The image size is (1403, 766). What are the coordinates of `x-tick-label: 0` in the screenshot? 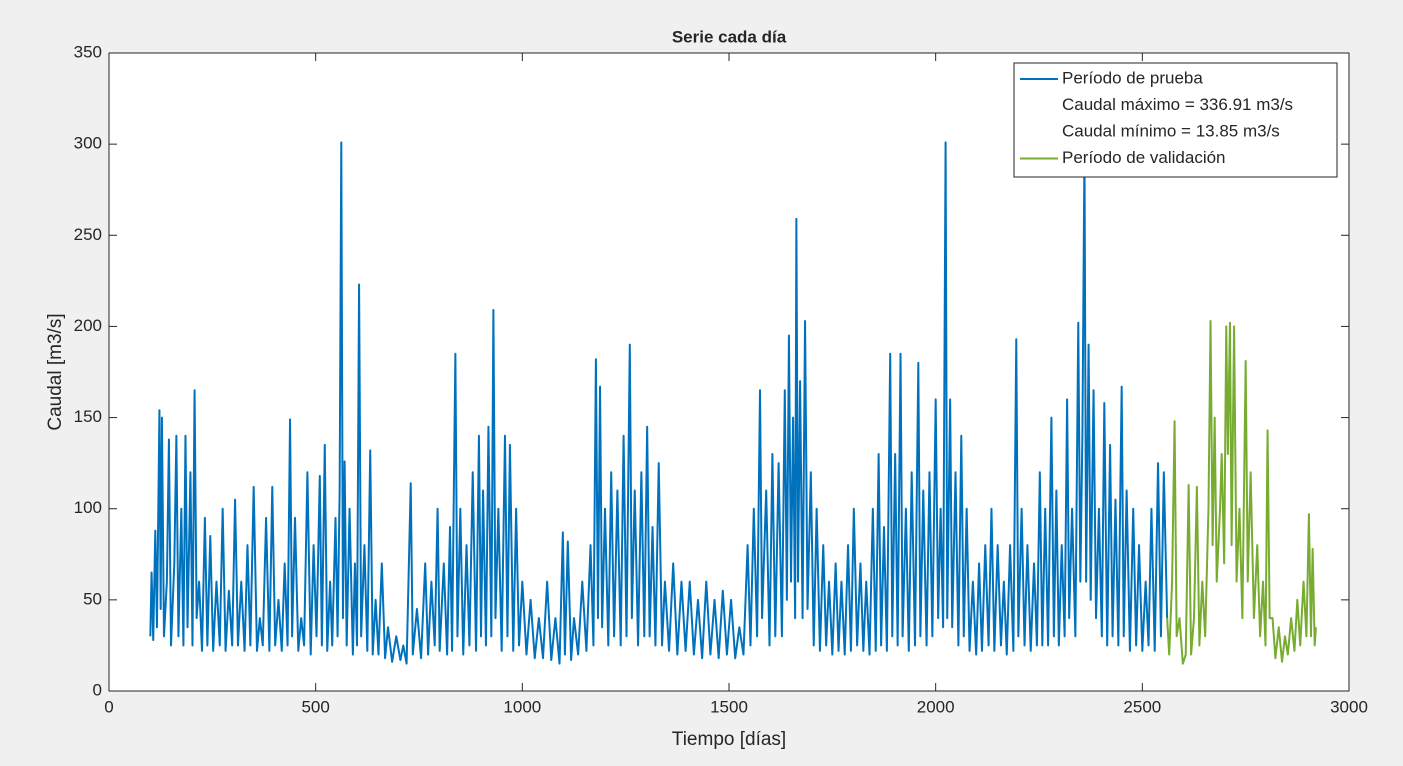 It's located at (108, 706).